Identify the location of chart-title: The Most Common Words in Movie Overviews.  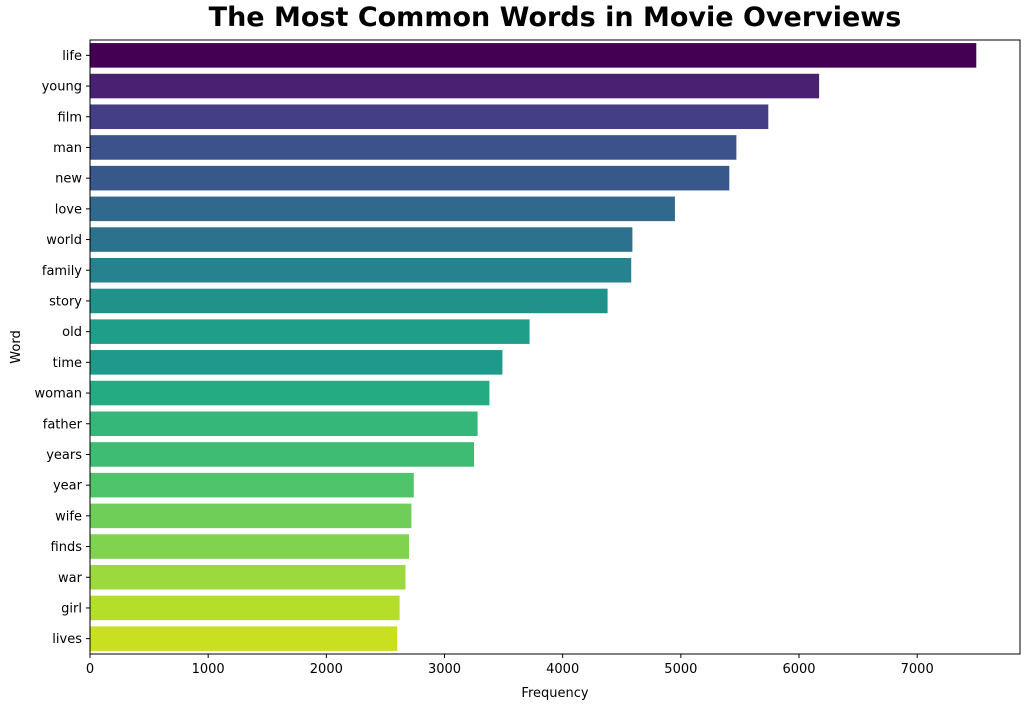
(555, 17).